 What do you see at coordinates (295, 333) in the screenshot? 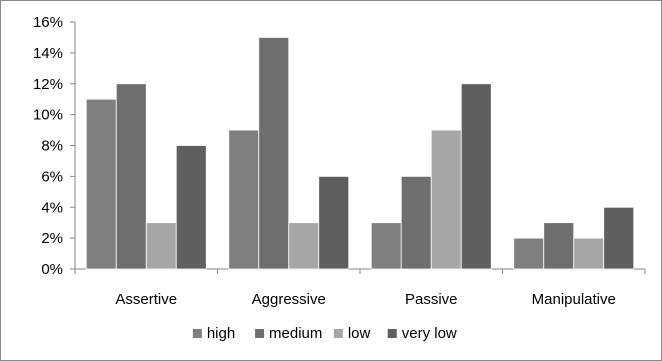
I see `legend-label: medium` at bounding box center [295, 333].